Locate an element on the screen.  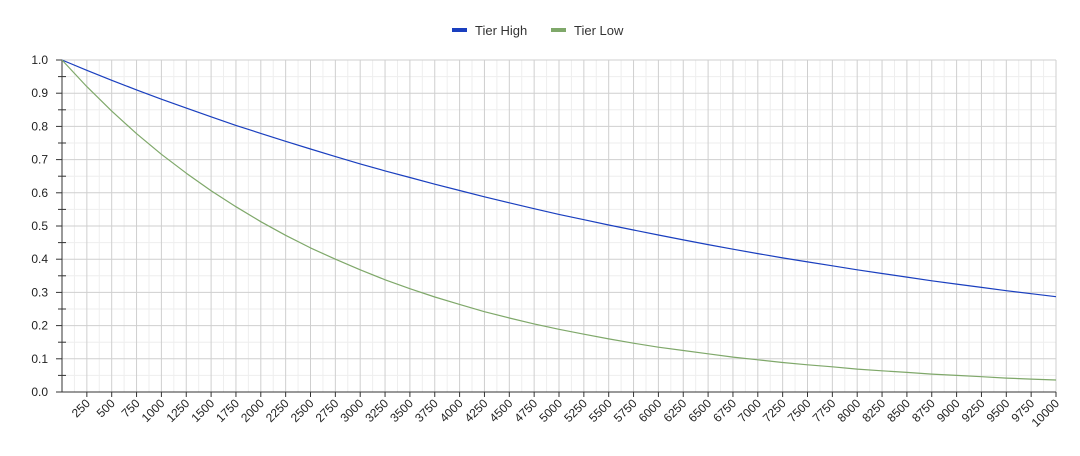
legend-item: Tier Low is located at coordinates (587, 30).